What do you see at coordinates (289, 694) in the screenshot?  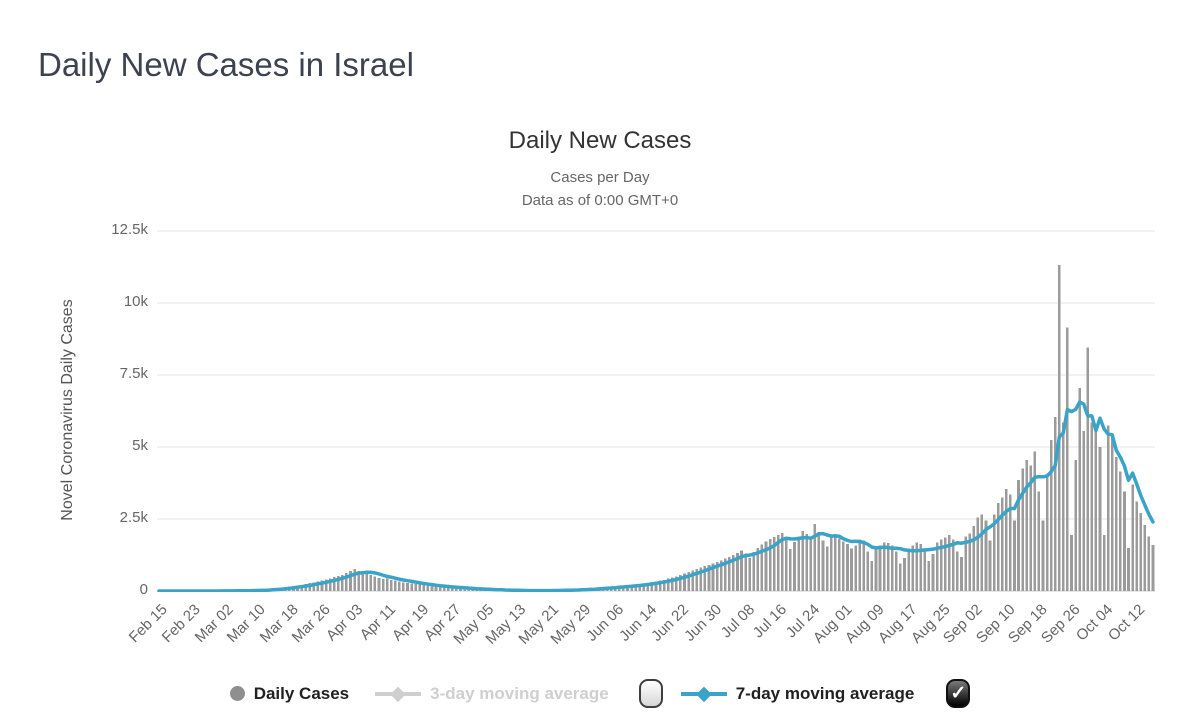 I see `legend-item-daily-cases: Daily Cases` at bounding box center [289, 694].